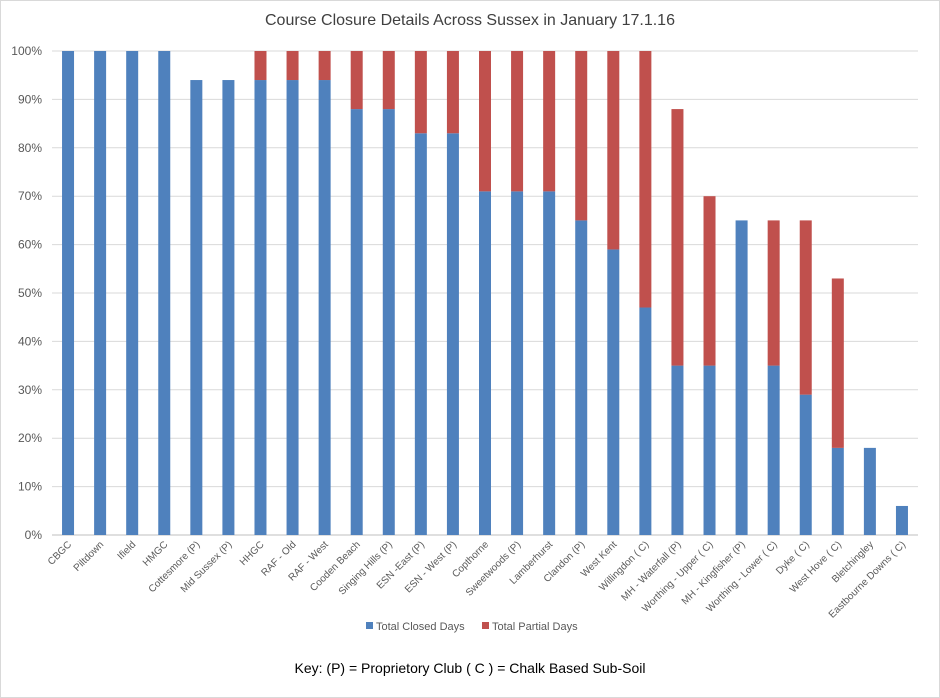 This screenshot has width=940, height=698. What do you see at coordinates (485, 625) in the screenshot?
I see `legend-swatch-partial` at bounding box center [485, 625].